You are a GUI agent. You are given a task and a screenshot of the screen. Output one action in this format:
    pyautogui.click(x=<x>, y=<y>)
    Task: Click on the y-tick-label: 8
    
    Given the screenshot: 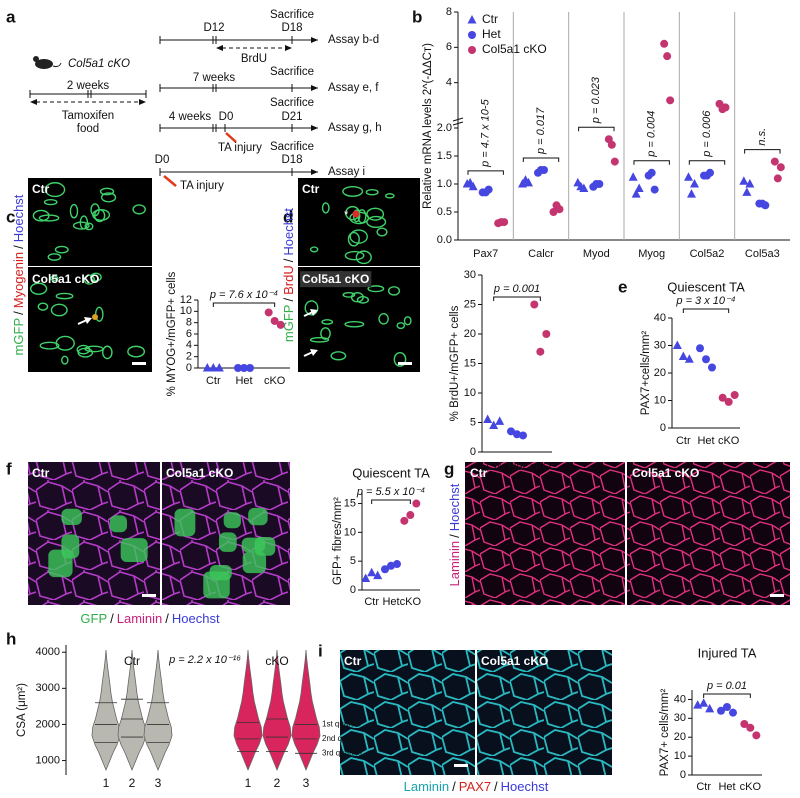 What is the action you would take?
    pyautogui.click(x=449, y=12)
    